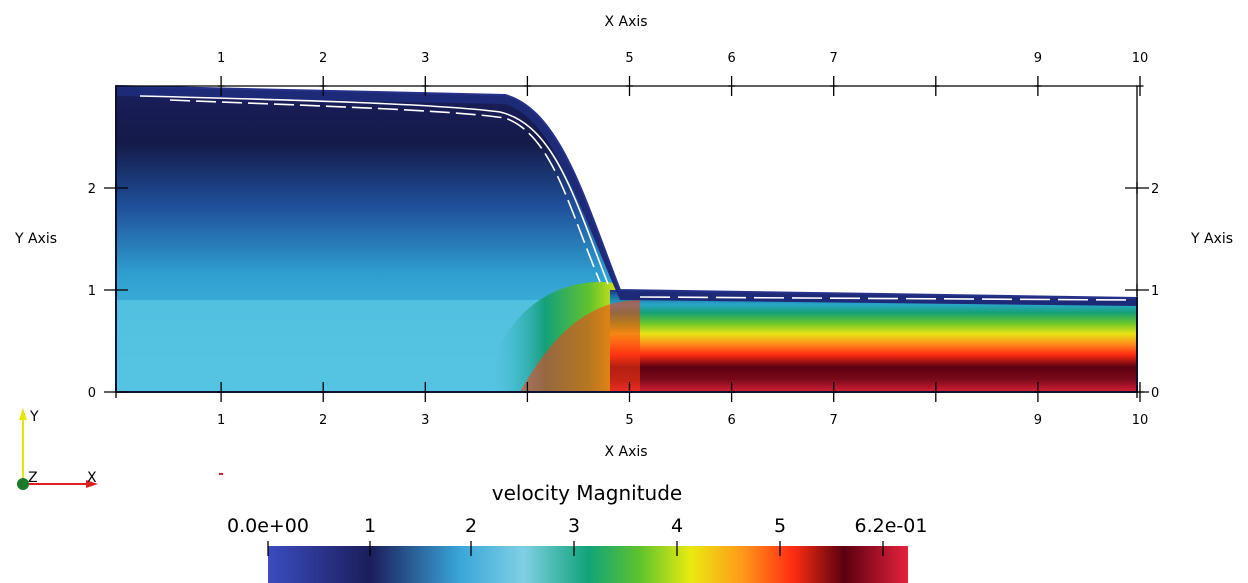 This screenshot has height=583, width=1248. I want to click on stray-red-mark, so click(221, 474).